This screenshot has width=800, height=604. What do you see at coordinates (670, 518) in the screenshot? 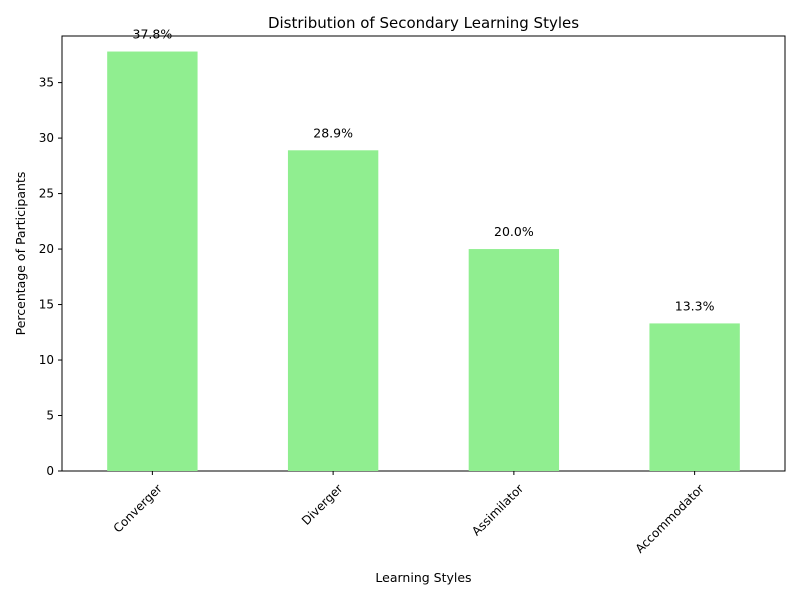
I see `x-tick-label-accommodator: Accommodator` at bounding box center [670, 518].